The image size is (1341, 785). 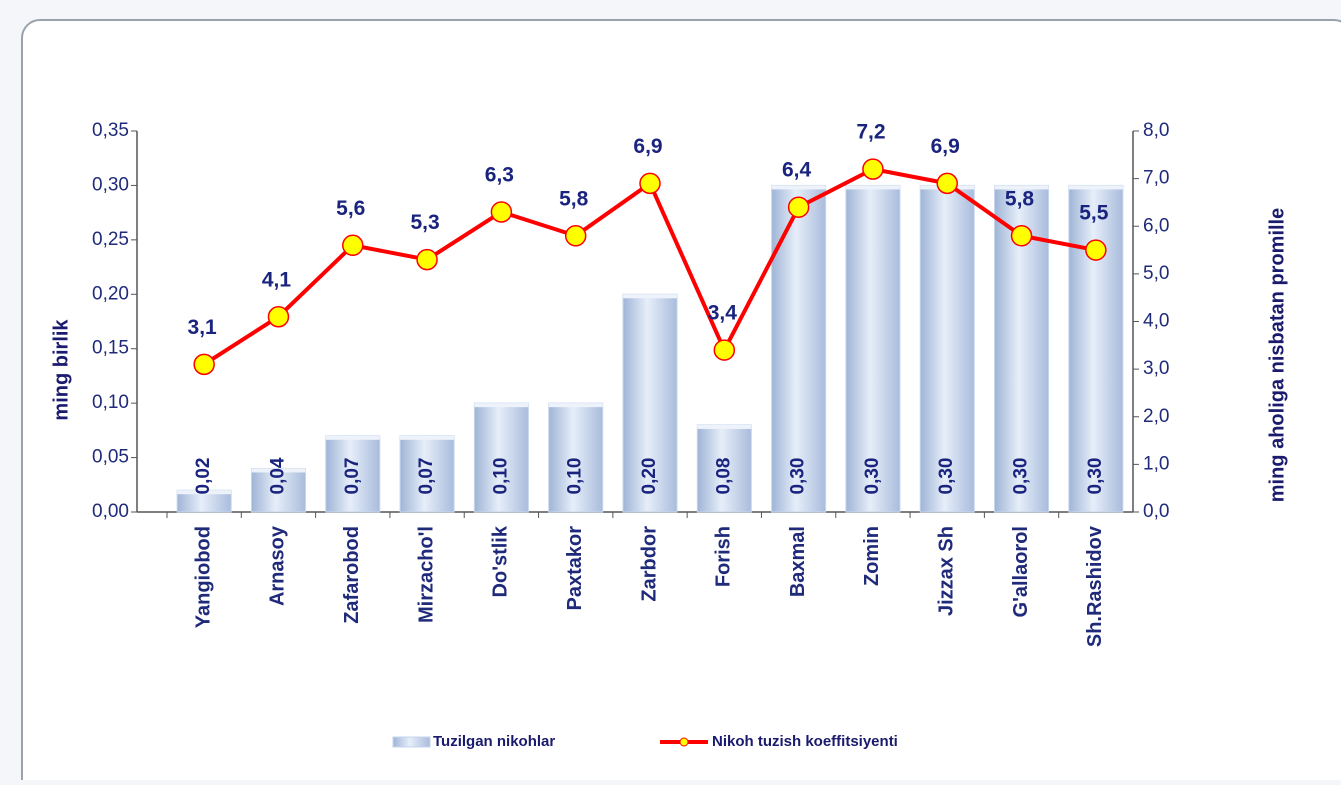 What do you see at coordinates (411, 742) in the screenshot?
I see `legend-swatch` at bounding box center [411, 742].